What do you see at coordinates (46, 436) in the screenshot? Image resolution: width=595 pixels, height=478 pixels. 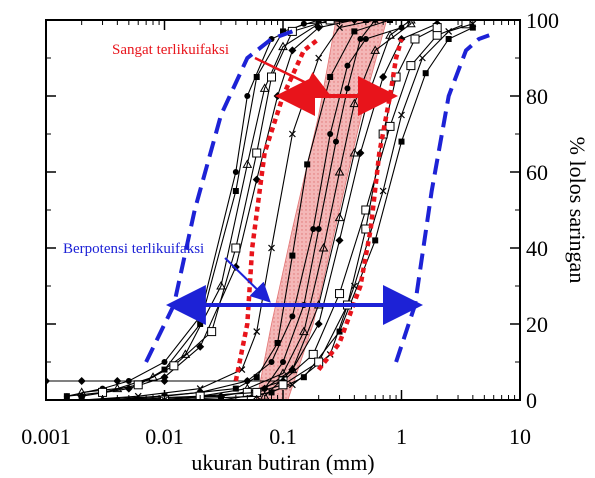 I see `x-tick-label: 0.001` at bounding box center [46, 436].